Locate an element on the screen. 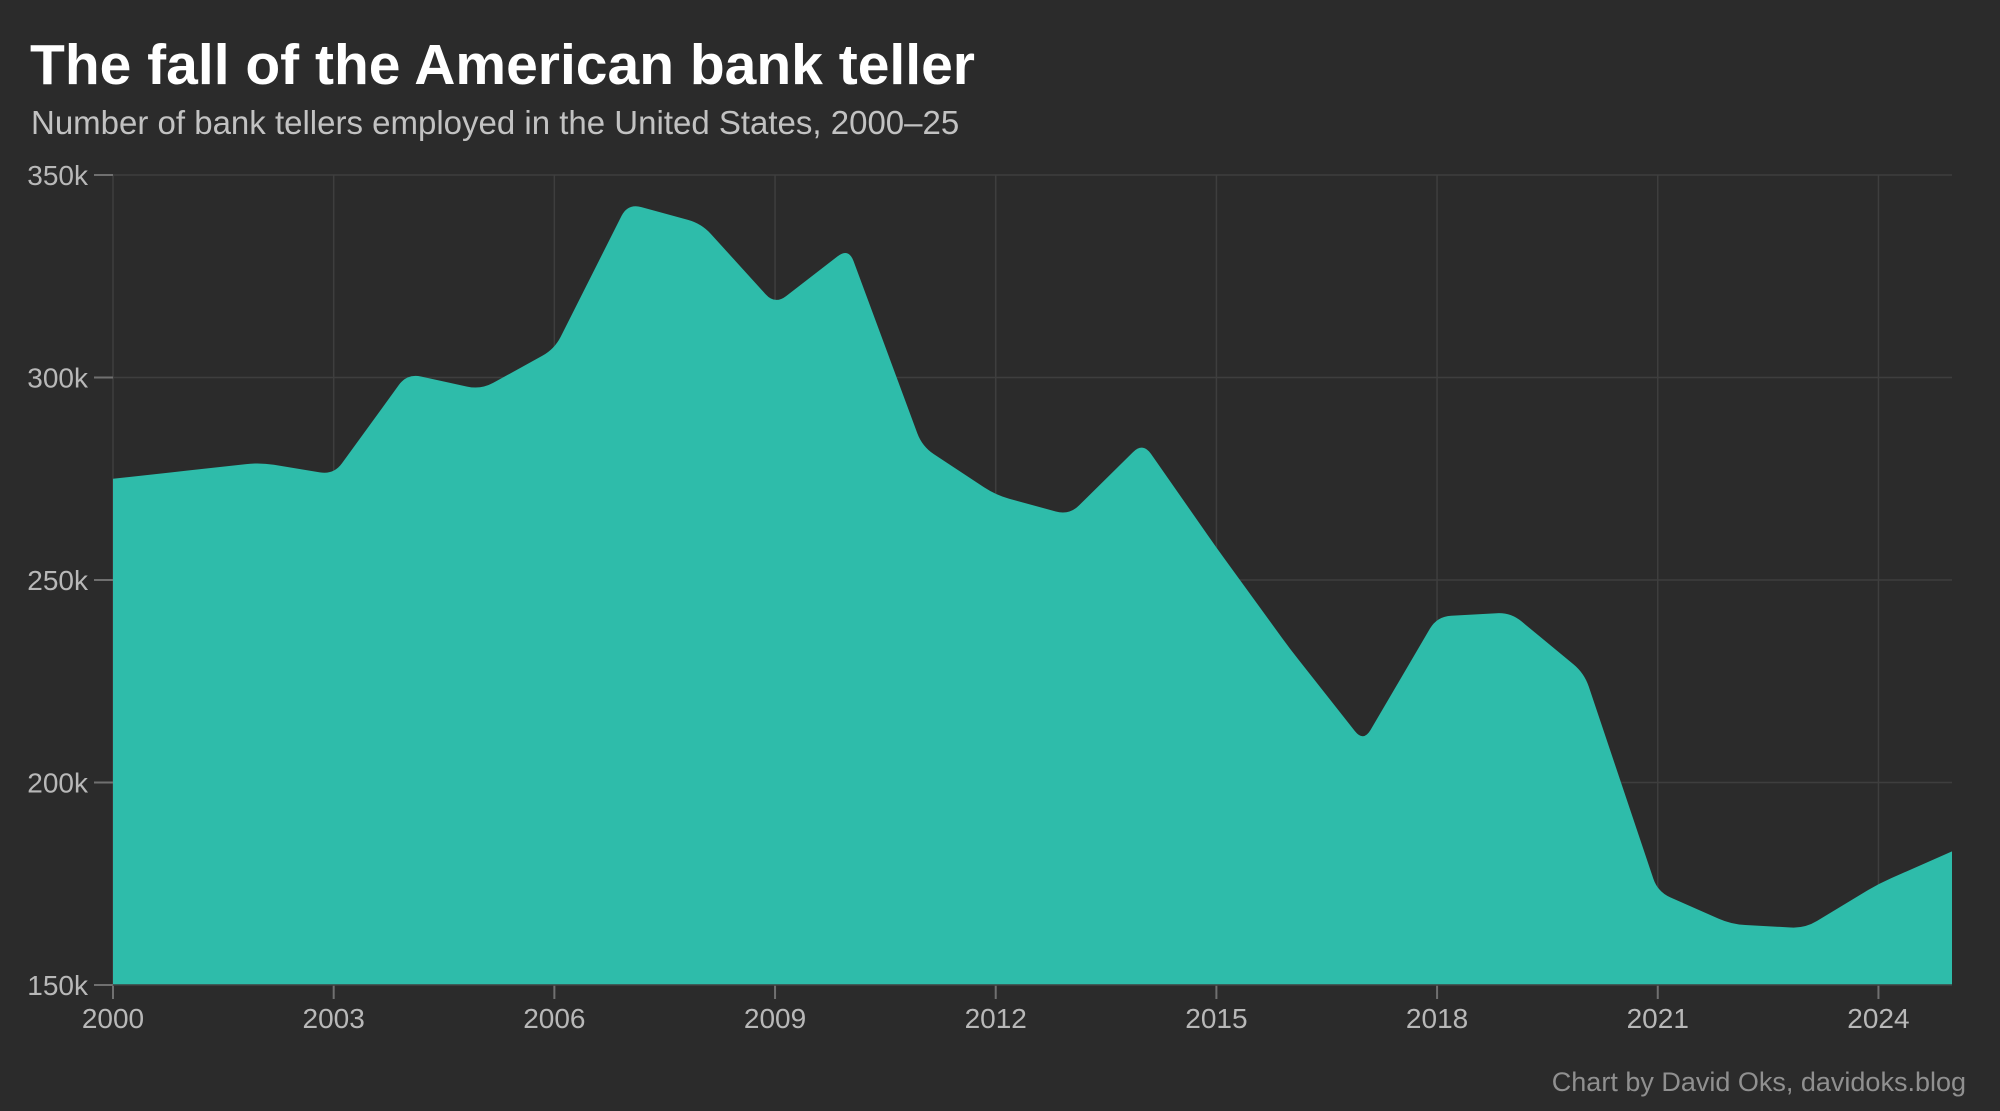 The height and width of the screenshot is (1111, 2000). y-tick-label-200k: 200k is located at coordinates (58, 783).